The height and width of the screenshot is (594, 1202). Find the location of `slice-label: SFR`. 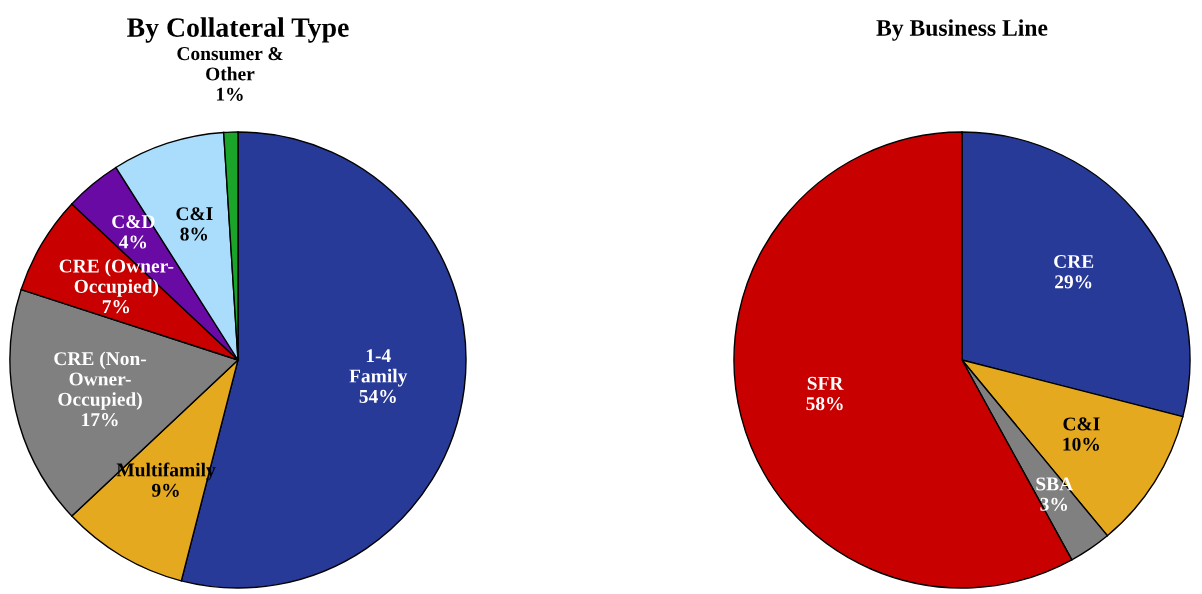

slice-label: SFR is located at coordinates (825, 383).